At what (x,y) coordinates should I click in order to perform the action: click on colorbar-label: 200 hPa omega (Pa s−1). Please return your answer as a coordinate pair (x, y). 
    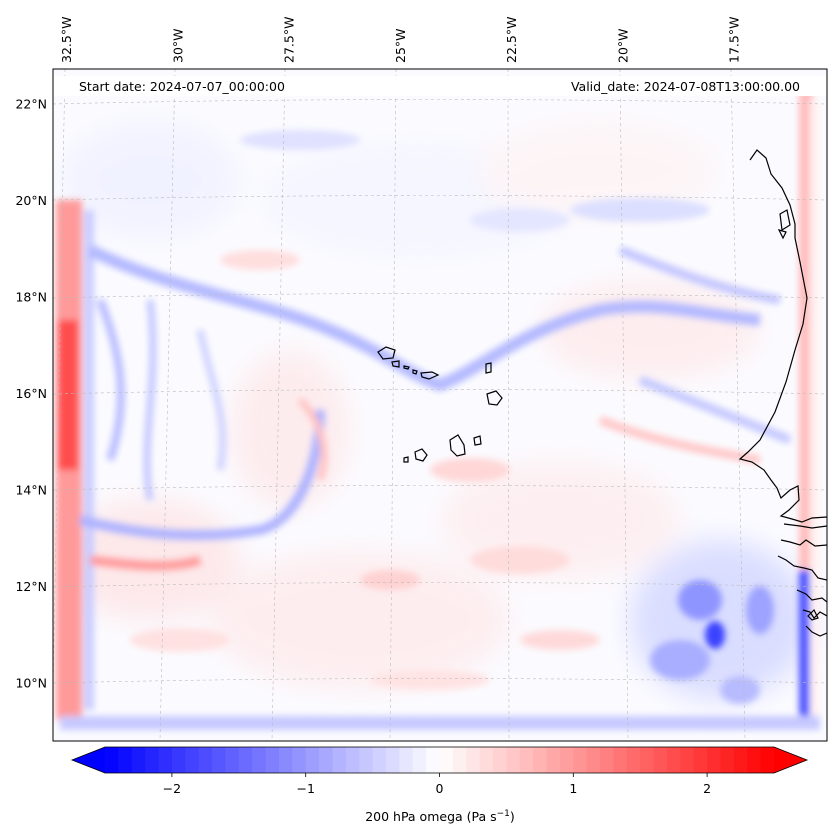
    Looking at the image, I should click on (440, 816).